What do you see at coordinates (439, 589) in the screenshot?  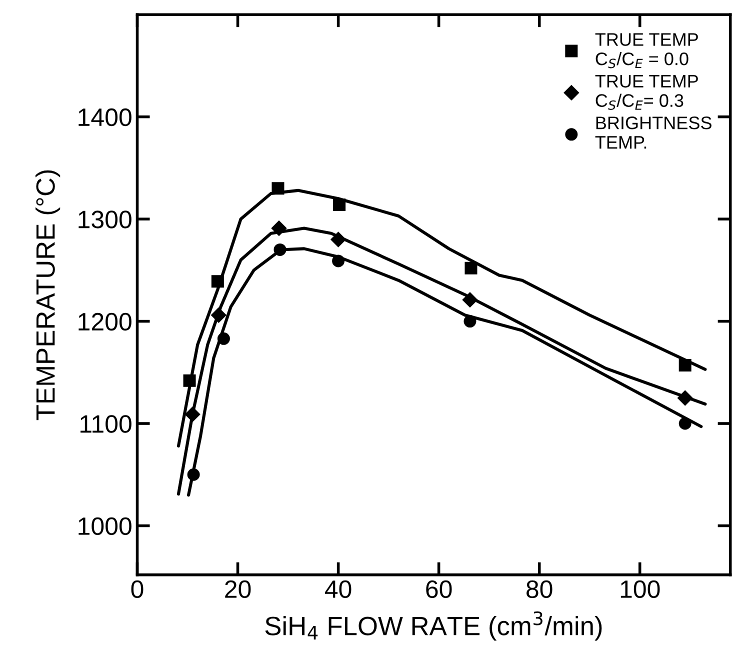 I see `x-tick-label: 60` at bounding box center [439, 589].